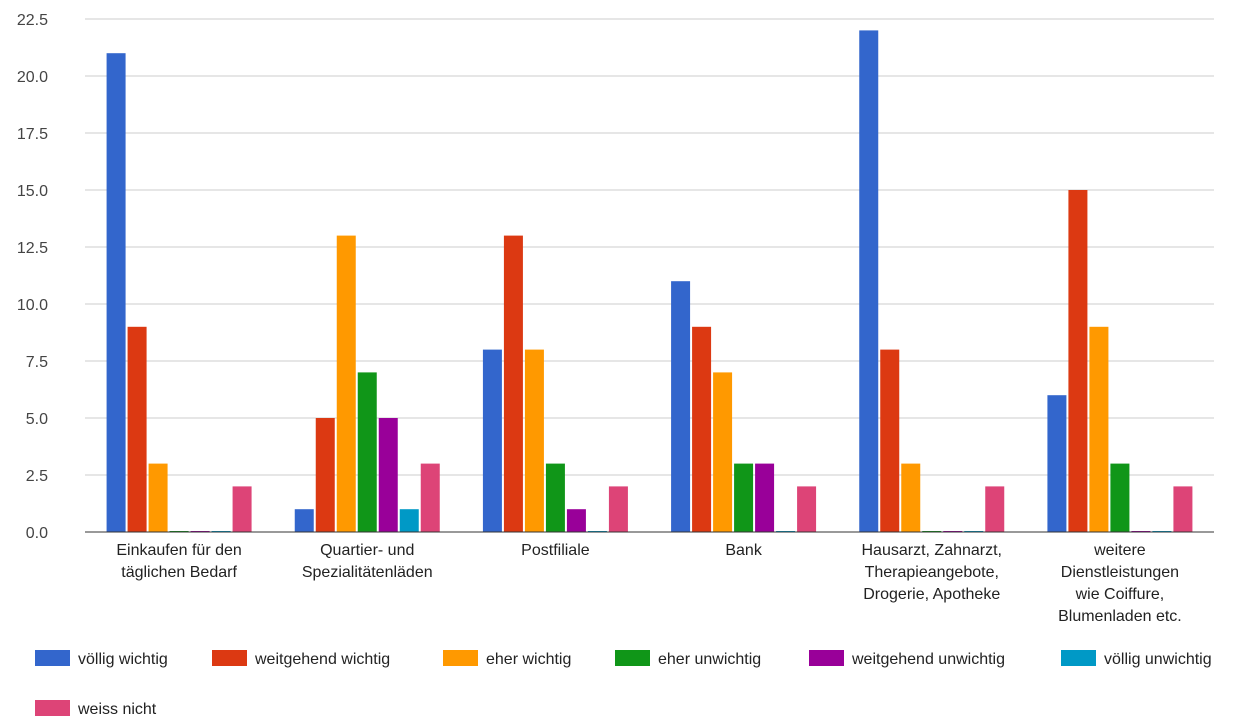  I want to click on y-tick-label: 20.0, so click(32, 77).